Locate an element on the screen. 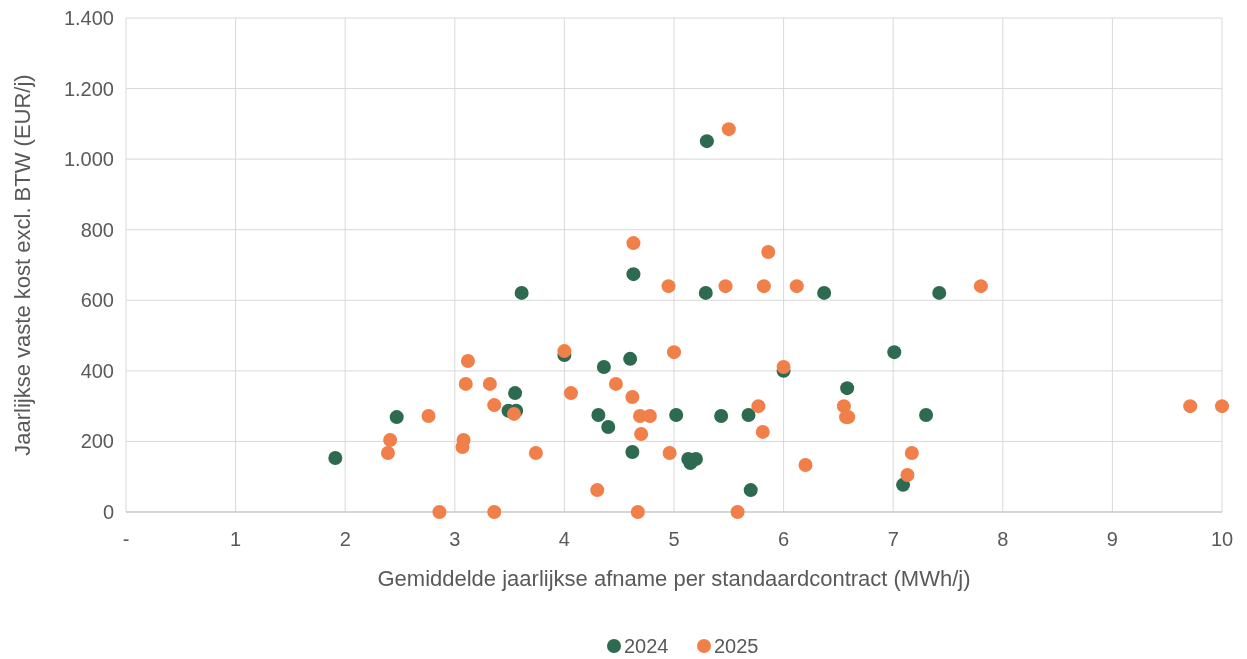 The height and width of the screenshot is (659, 1247). x-tick-label: - is located at coordinates (126, 539).